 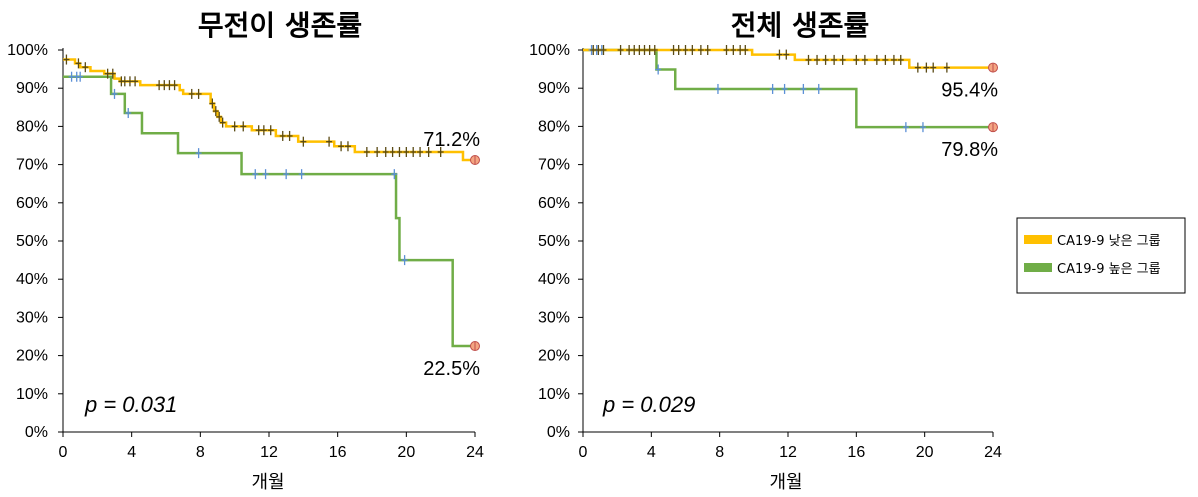 What do you see at coordinates (969, 150) in the screenshot?
I see `end-value-label: 79.8%` at bounding box center [969, 150].